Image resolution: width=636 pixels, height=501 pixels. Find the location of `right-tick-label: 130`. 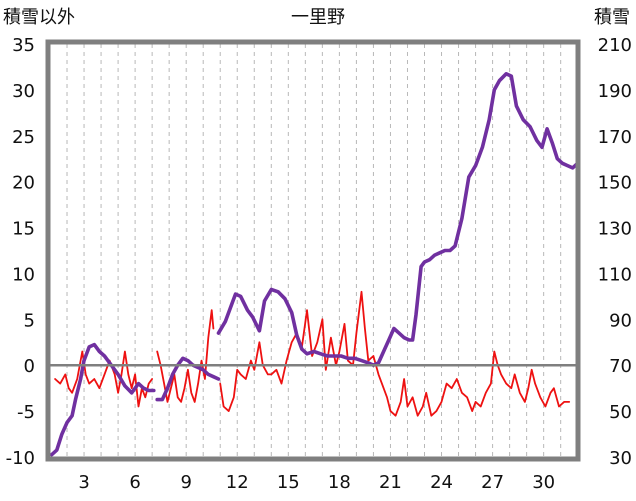

right-tick-label: 130 is located at coordinates (615, 229).